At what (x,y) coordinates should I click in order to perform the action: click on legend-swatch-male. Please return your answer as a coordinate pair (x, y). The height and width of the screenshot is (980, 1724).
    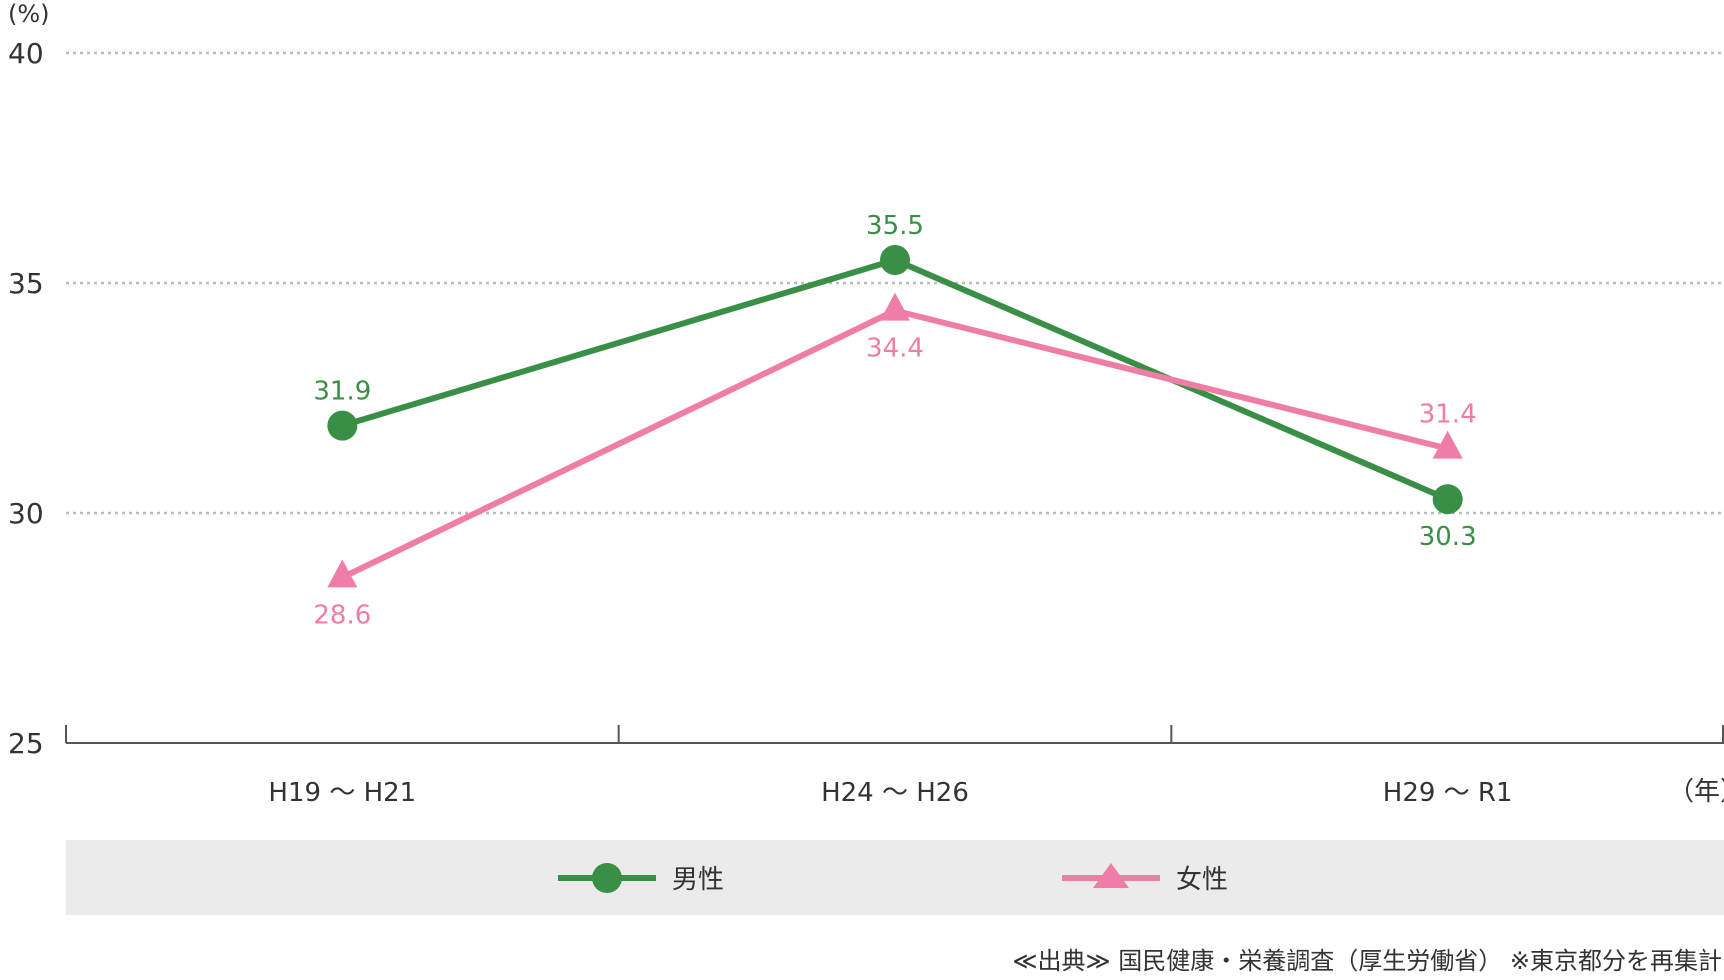
    Looking at the image, I should click on (607, 877).